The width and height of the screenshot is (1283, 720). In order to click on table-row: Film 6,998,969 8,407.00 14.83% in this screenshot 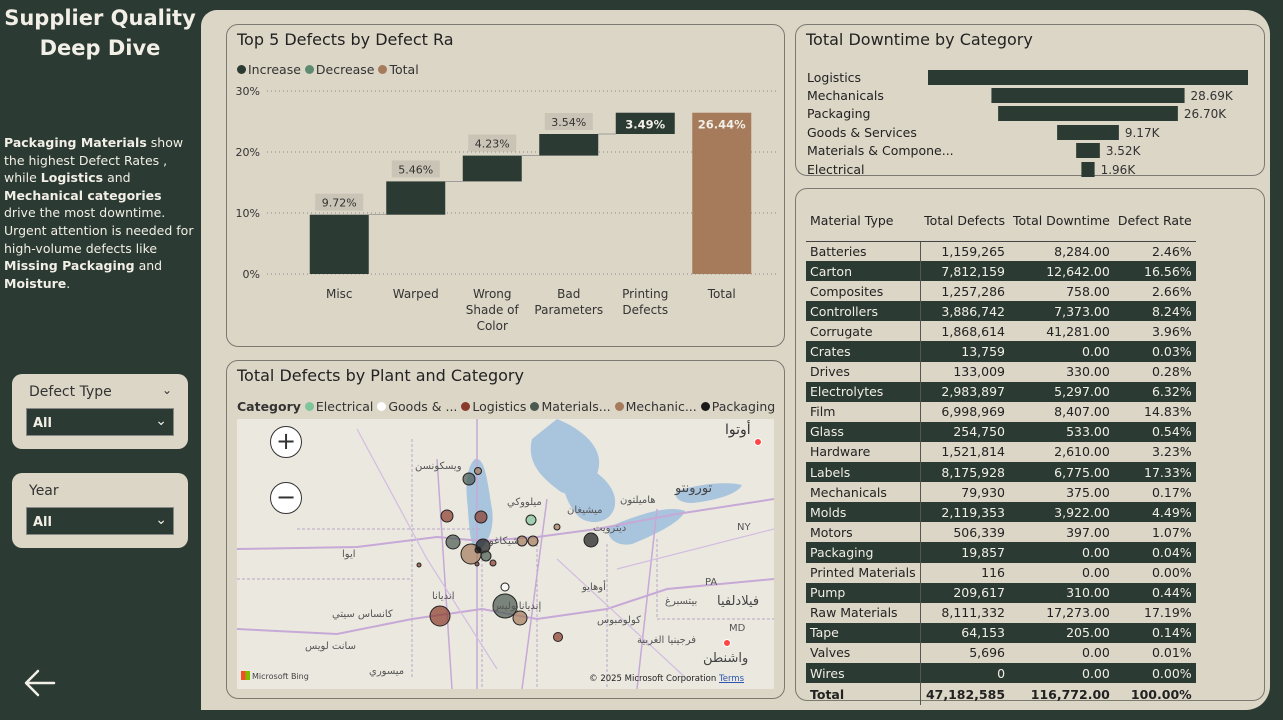, I will do `click(1001, 411)`.